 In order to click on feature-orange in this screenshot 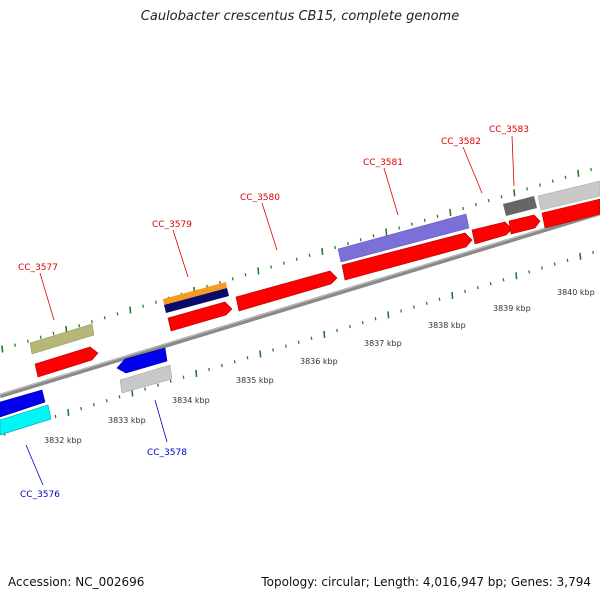, I will do `click(195, 293)`.